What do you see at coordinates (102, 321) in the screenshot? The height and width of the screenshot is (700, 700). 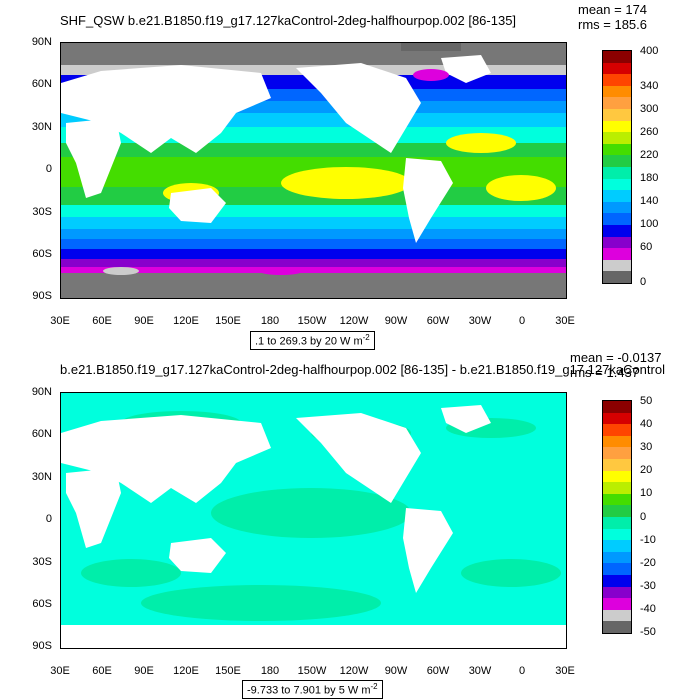 I see `lon-label: 60E` at bounding box center [102, 321].